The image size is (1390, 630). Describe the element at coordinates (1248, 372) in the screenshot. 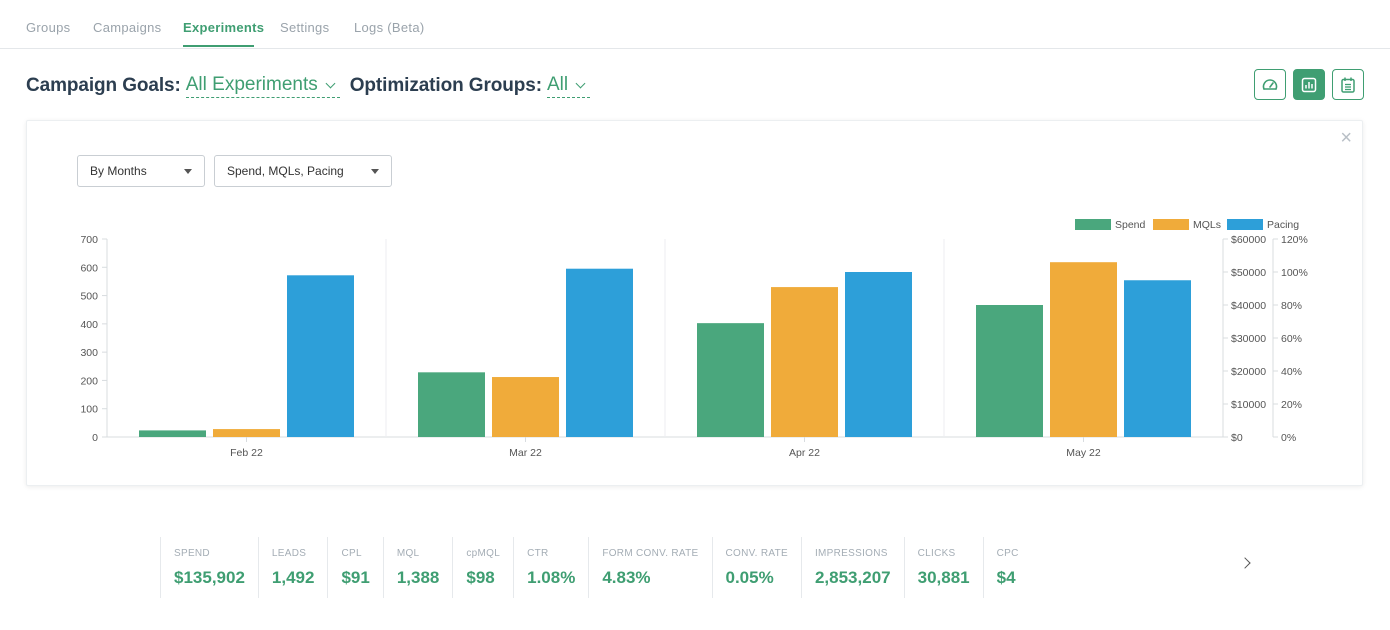

I see `y-right-currency-tick-label: $20000` at that location.